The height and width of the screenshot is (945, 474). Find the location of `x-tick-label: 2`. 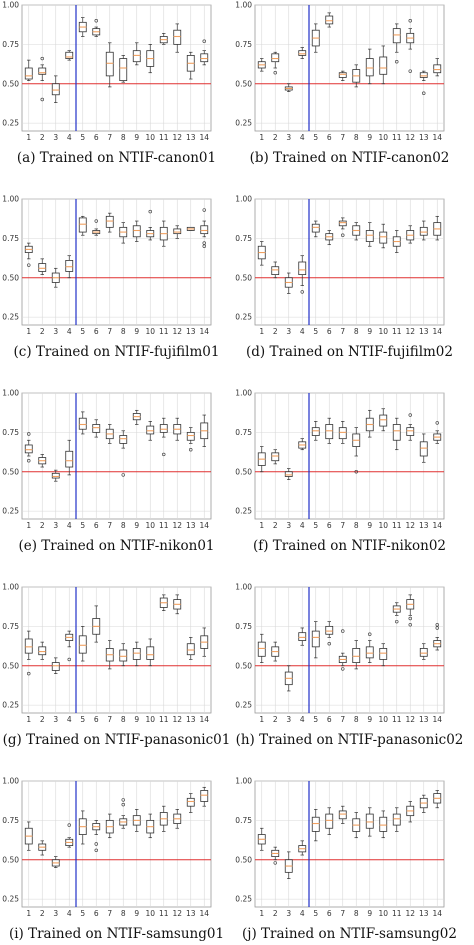

x-tick-label: 2 is located at coordinates (42, 719).